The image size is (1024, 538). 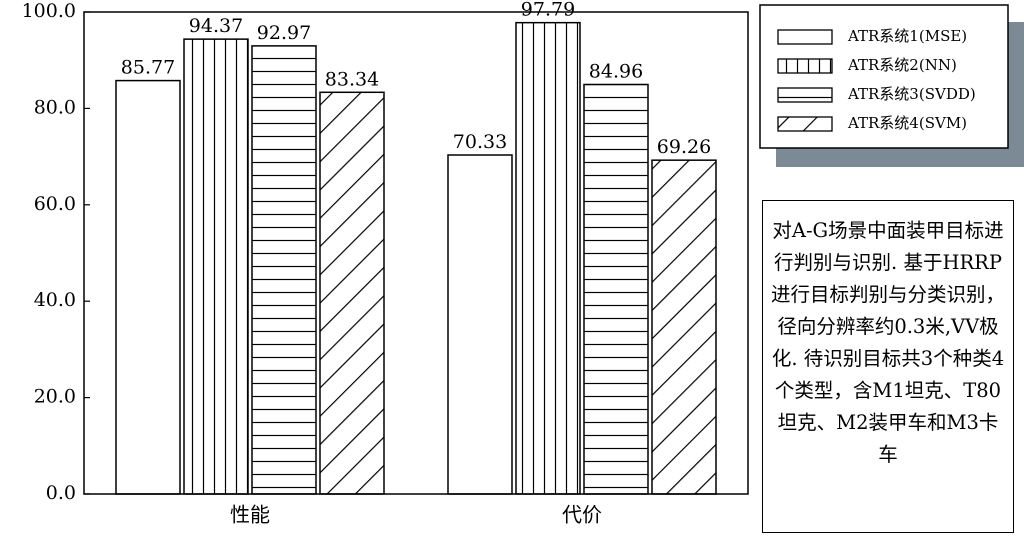 What do you see at coordinates (616, 71) in the screenshot?
I see `value-label: 84.96` at bounding box center [616, 71].